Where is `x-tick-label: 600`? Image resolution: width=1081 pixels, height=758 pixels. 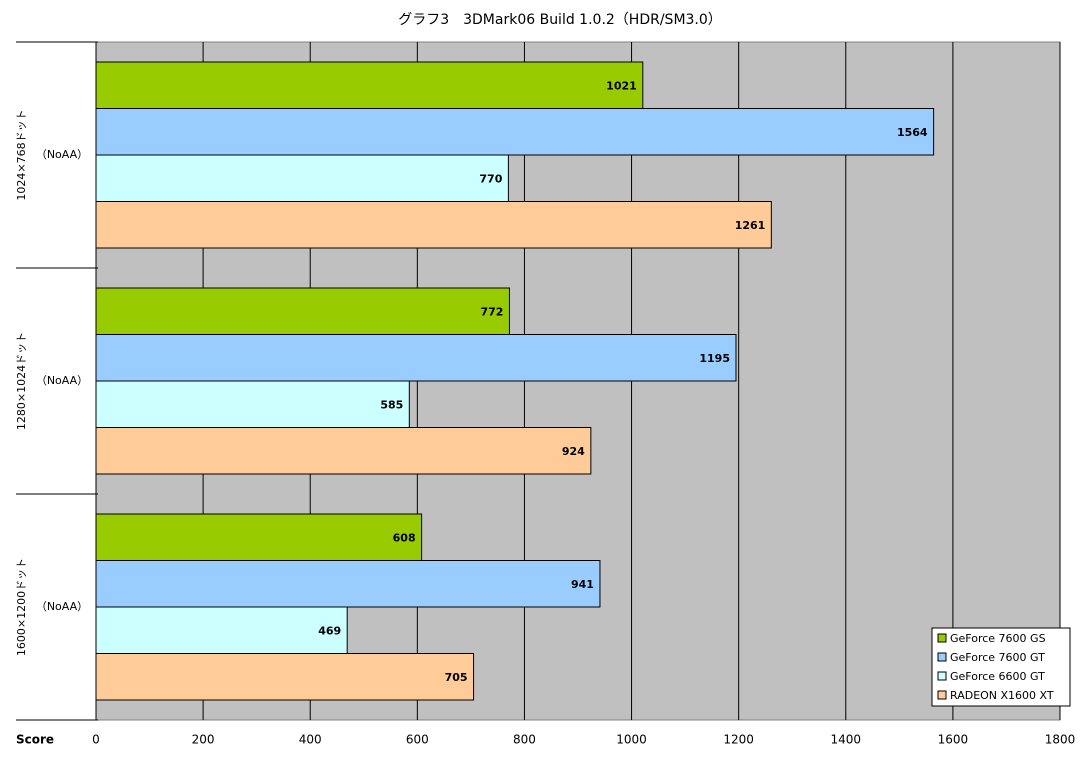 x-tick-label: 600 is located at coordinates (417, 740).